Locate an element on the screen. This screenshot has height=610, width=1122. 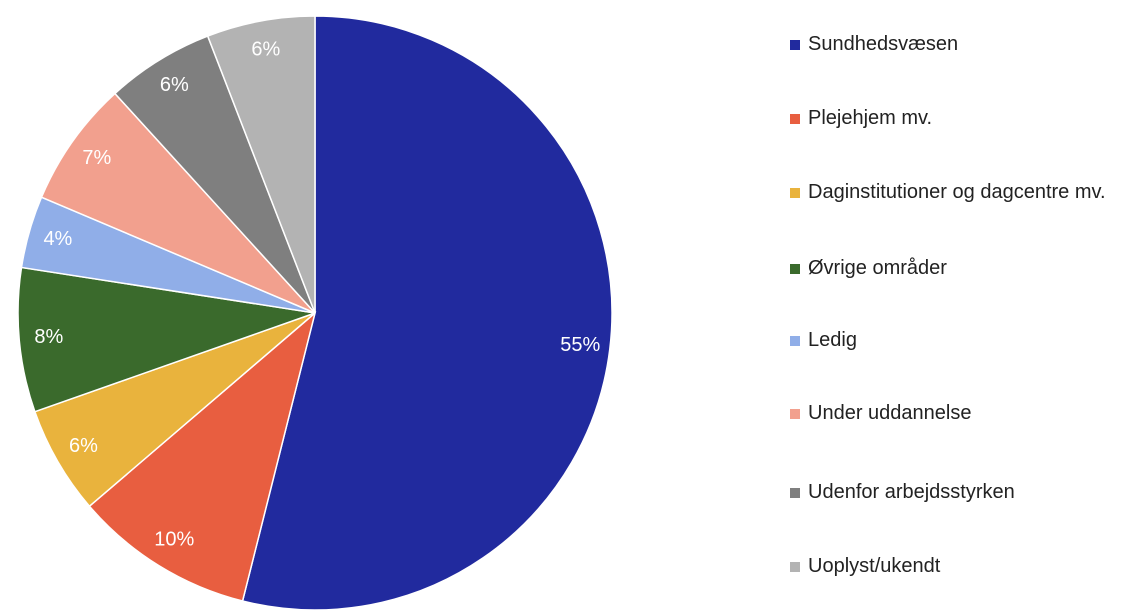
data-label: 8% is located at coordinates (48, 337).